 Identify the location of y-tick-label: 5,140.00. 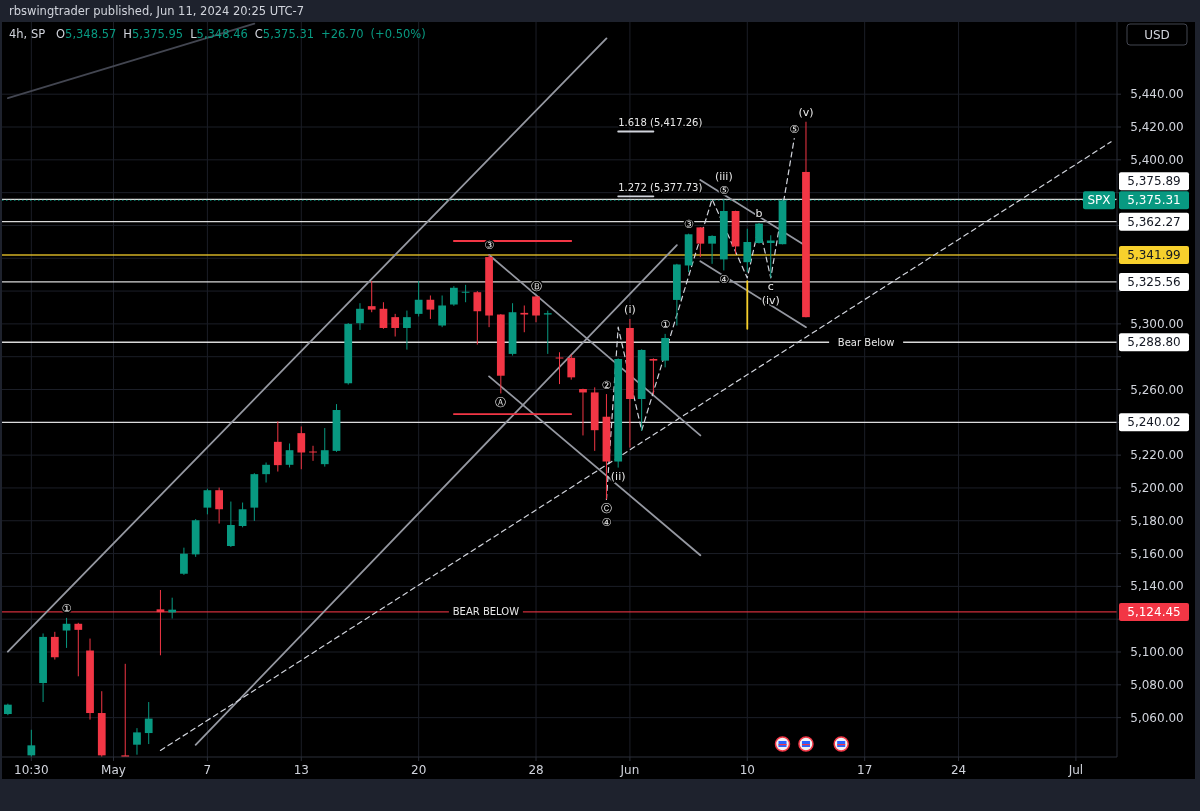
(1157, 586).